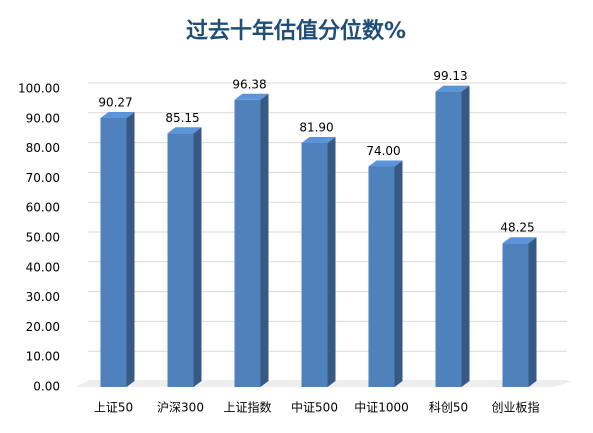 The image size is (593, 433). Describe the element at coordinates (43, 178) in the screenshot. I see `y-tick-label: 70.00` at that location.